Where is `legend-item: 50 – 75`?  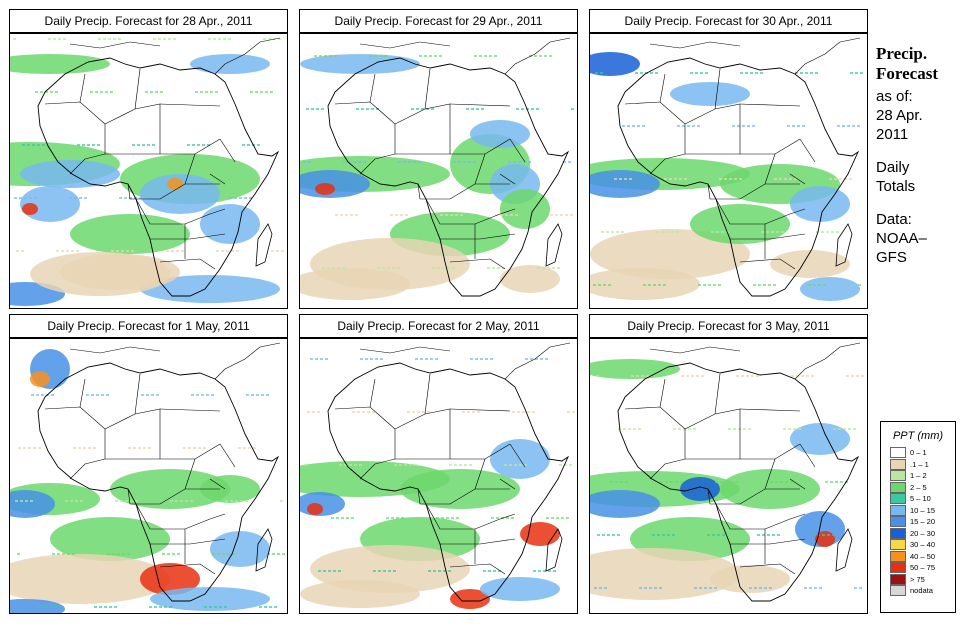
legend-item: 50 – 75 is located at coordinates (922, 568).